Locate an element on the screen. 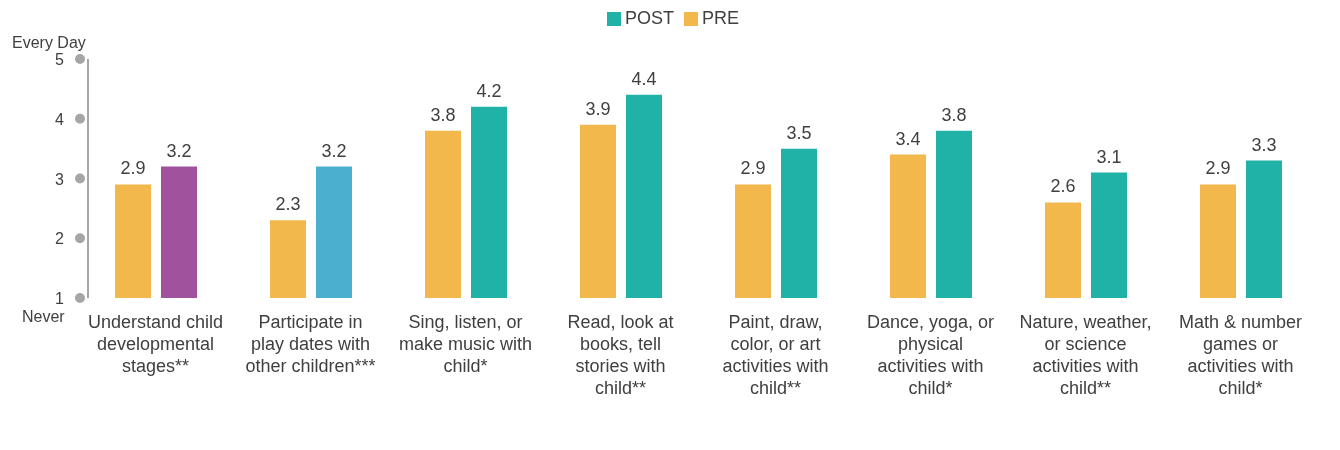 The image size is (1340, 450). legend-label: POST is located at coordinates (649, 18).